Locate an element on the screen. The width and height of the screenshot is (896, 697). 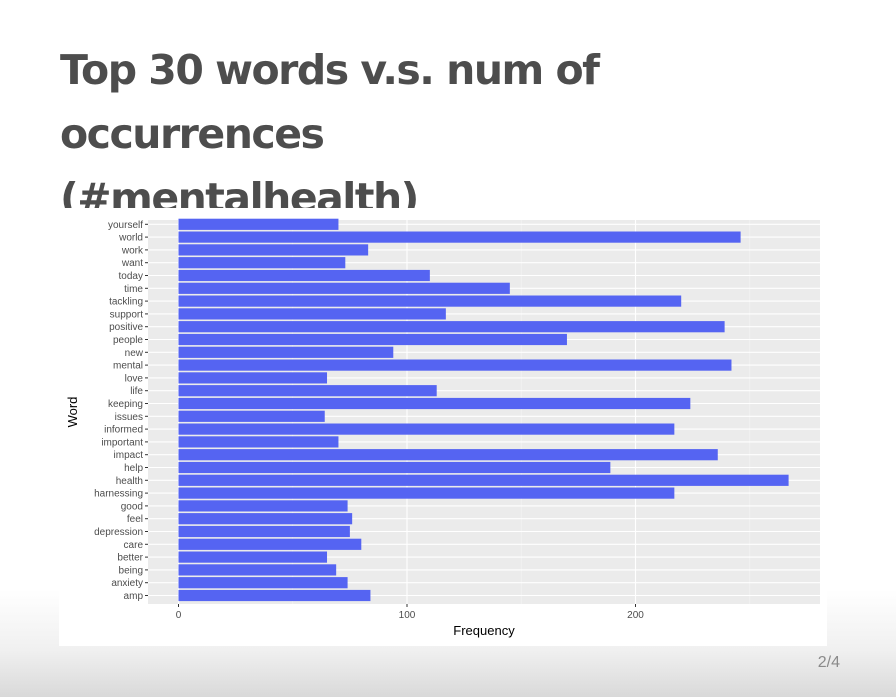
y-tick-label: care is located at coordinates (134, 545).